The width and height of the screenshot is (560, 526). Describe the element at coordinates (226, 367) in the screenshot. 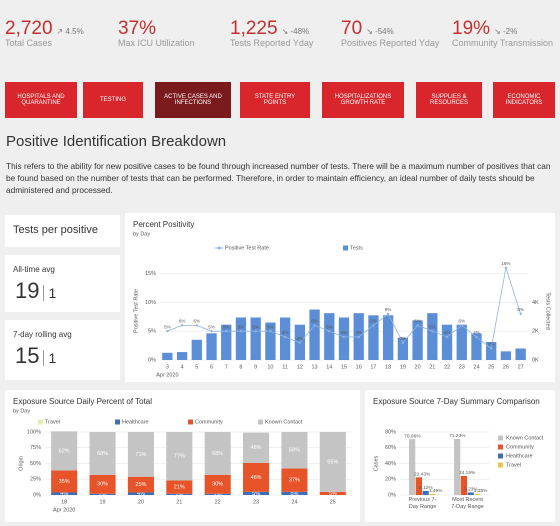

I see `x-tick-label: 7` at that location.